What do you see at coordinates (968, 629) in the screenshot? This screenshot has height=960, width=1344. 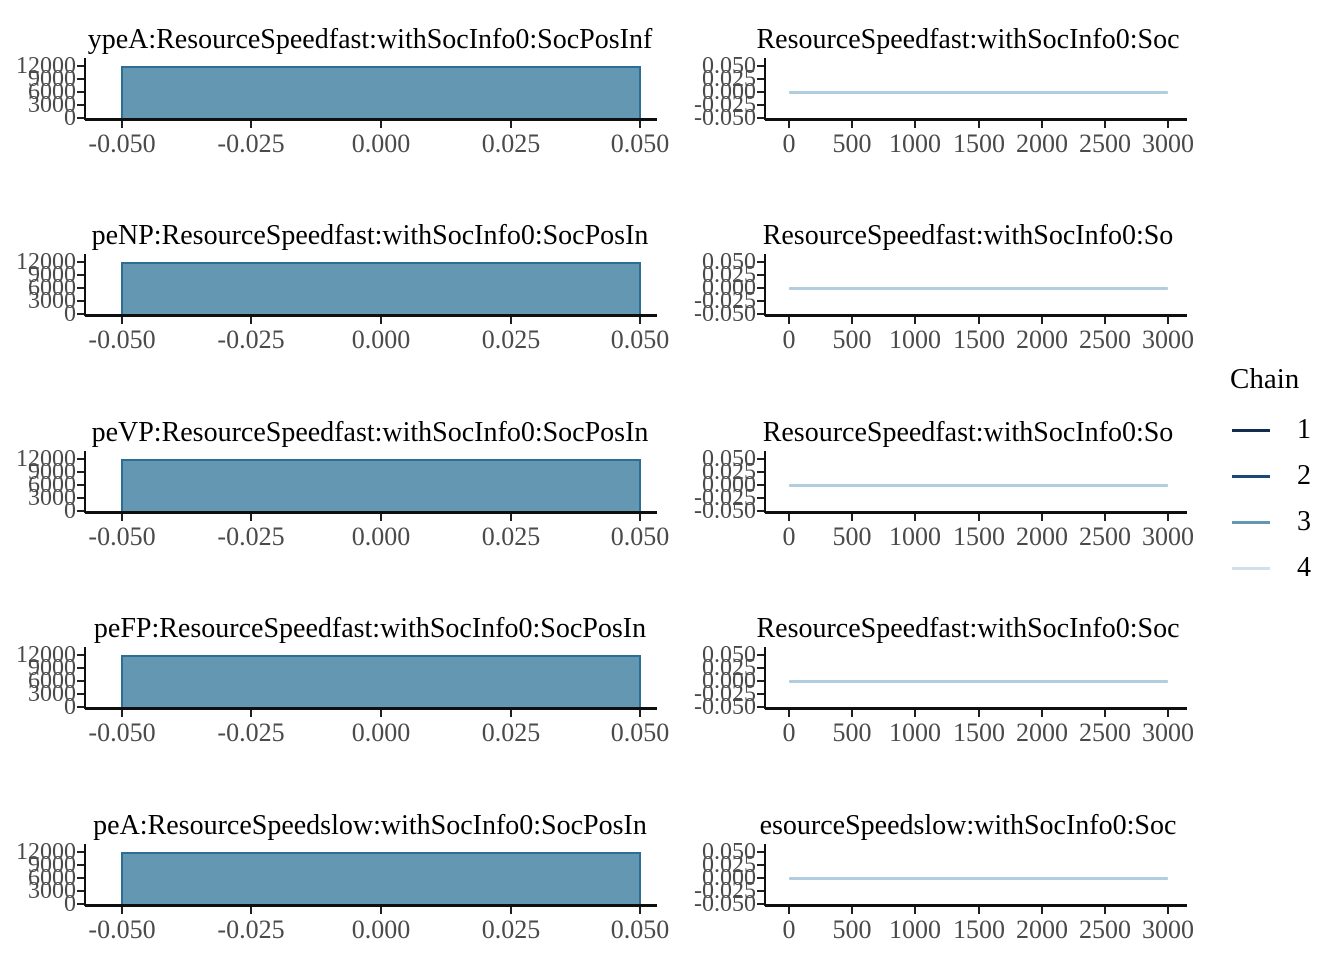 I see `trace-title: ResourceSpeedfast:withSocInfo0:Soc` at bounding box center [968, 629].